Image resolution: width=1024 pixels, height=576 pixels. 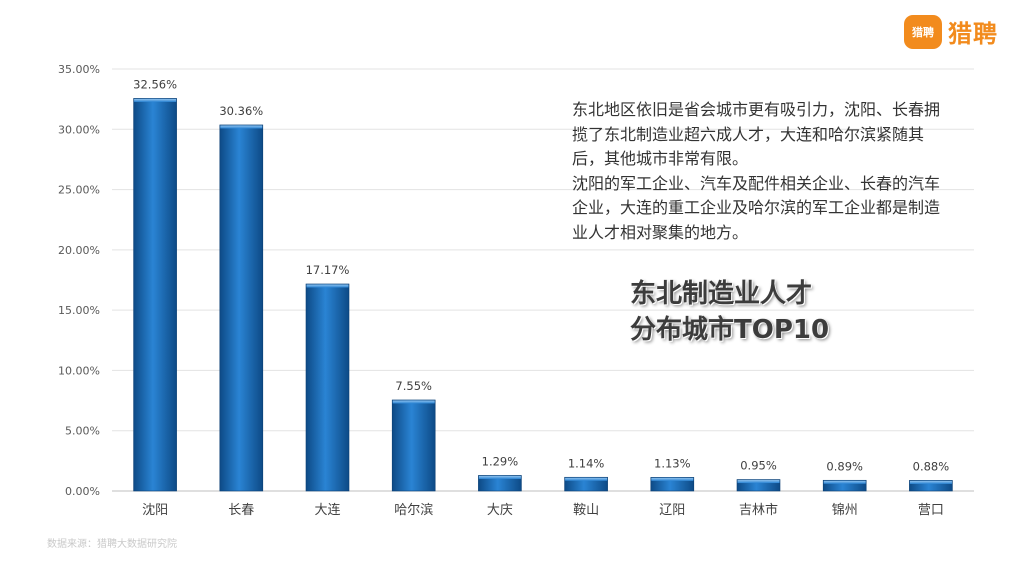 What do you see at coordinates (155, 510) in the screenshot?
I see `x-tick-label: 沈阳` at bounding box center [155, 510].